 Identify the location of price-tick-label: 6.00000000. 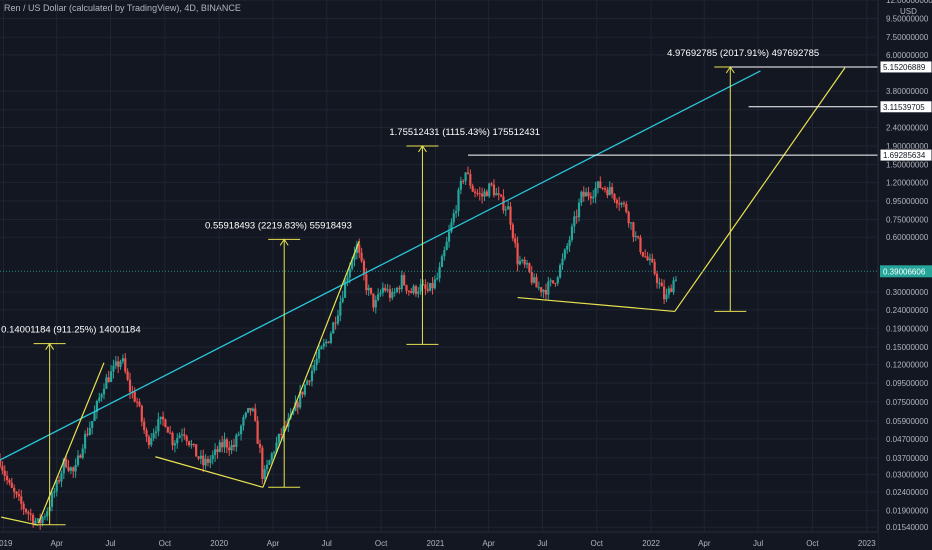
(907, 55).